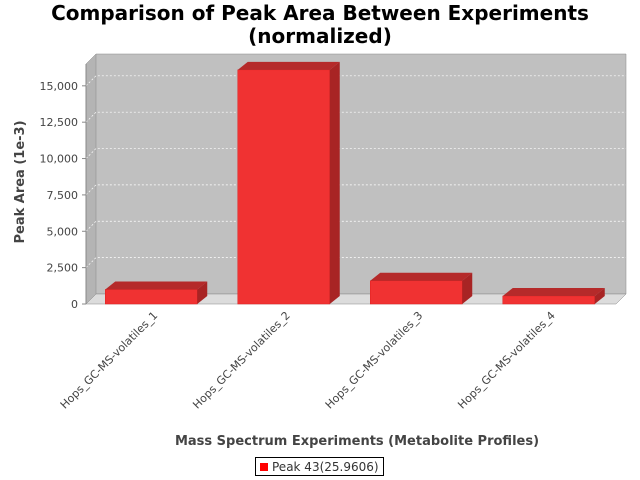  Describe the element at coordinates (241, 360) in the screenshot. I see `x-tick-label: Hops_GC-MS-volatiles_2` at that location.